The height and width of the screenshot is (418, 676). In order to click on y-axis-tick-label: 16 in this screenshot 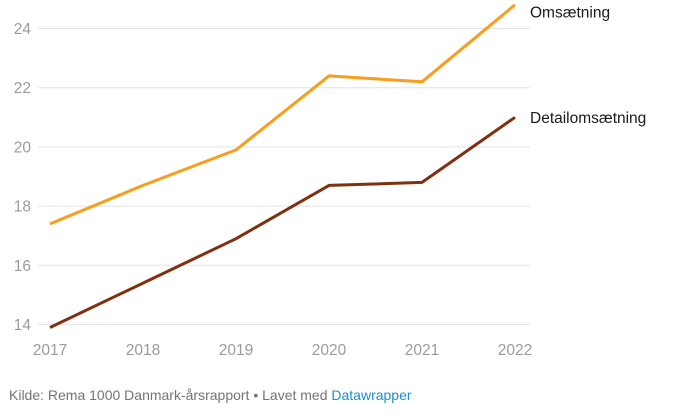, I will do `click(22, 266)`.